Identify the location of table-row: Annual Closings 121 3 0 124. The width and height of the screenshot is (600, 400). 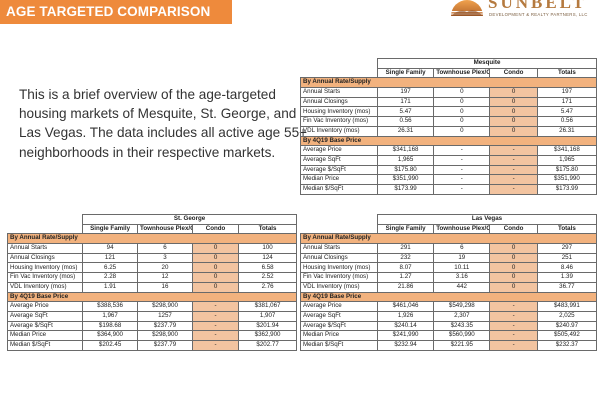
(151, 258).